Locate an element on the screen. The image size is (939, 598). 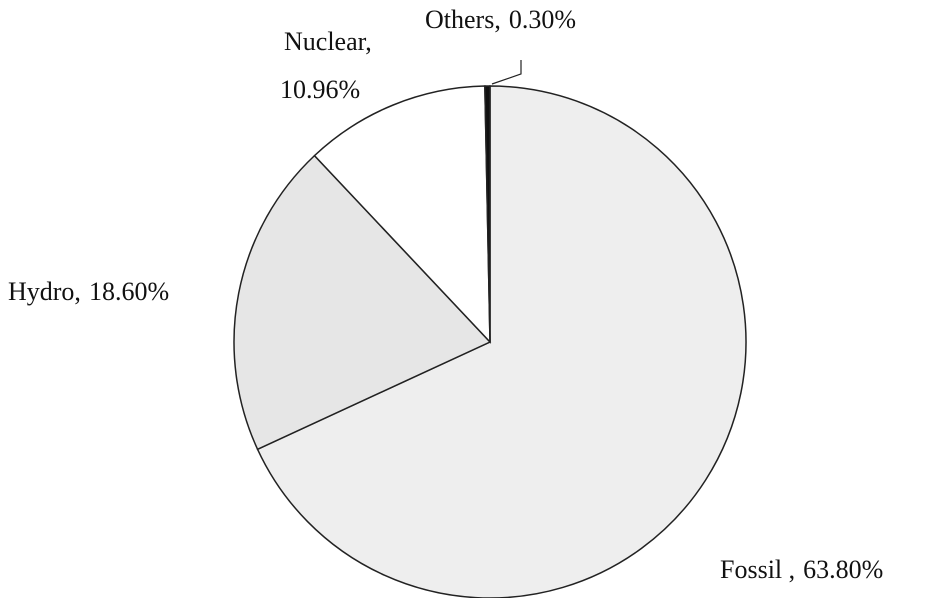
slice-label: Others, 0.30% is located at coordinates (500, 19).